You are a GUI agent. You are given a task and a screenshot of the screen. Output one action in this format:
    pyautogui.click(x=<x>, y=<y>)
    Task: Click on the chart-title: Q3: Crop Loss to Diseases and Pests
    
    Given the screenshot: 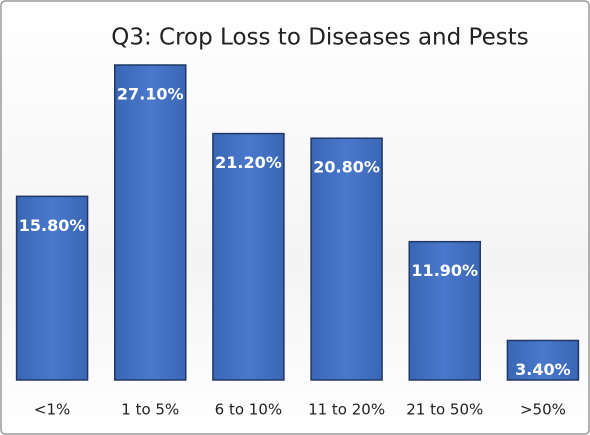 What is the action you would take?
    pyautogui.click(x=319, y=38)
    